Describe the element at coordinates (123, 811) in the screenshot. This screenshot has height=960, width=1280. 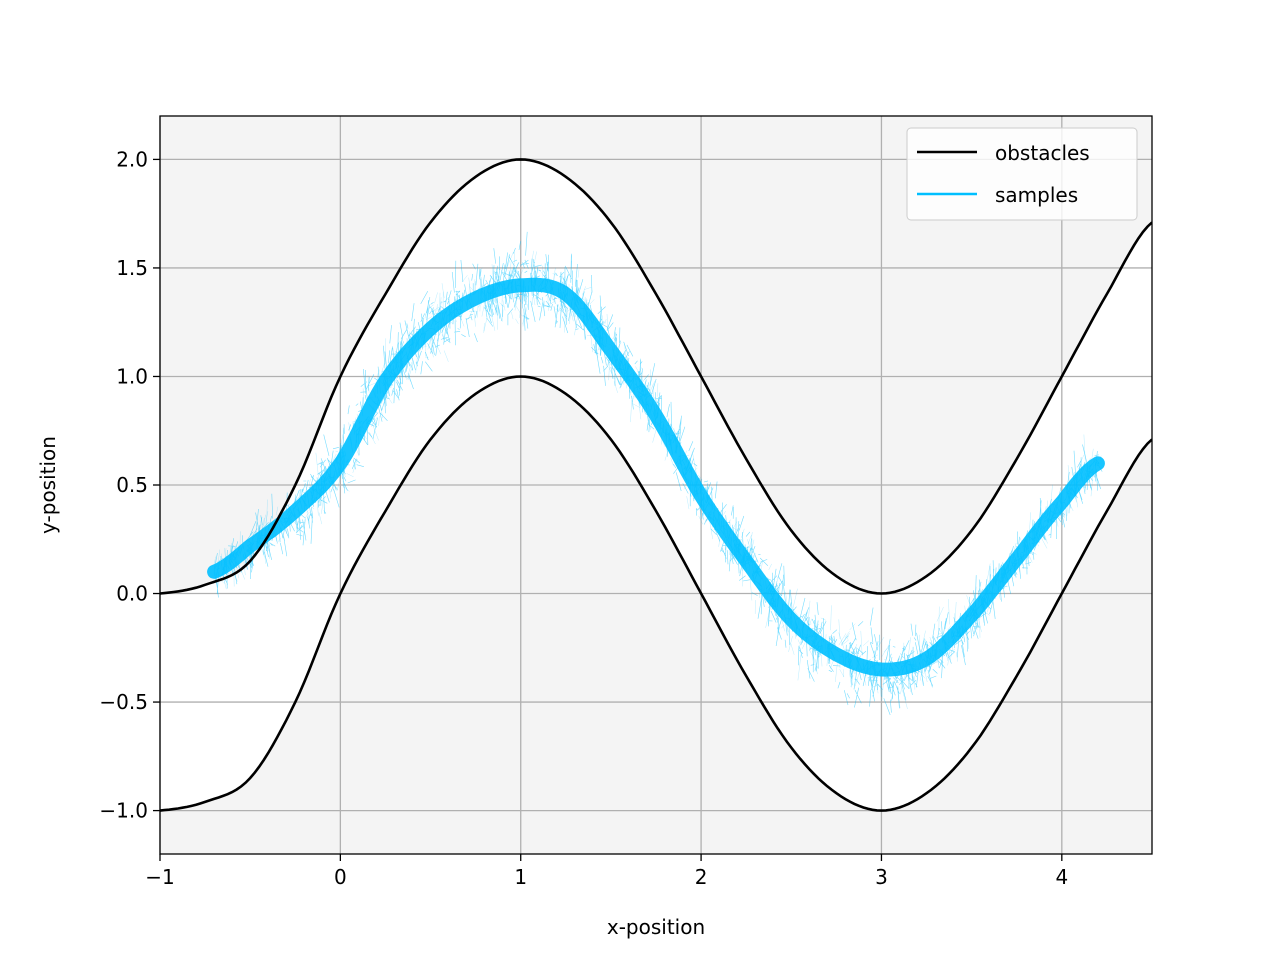
I see `y-tick-label: −1.0` at that location.